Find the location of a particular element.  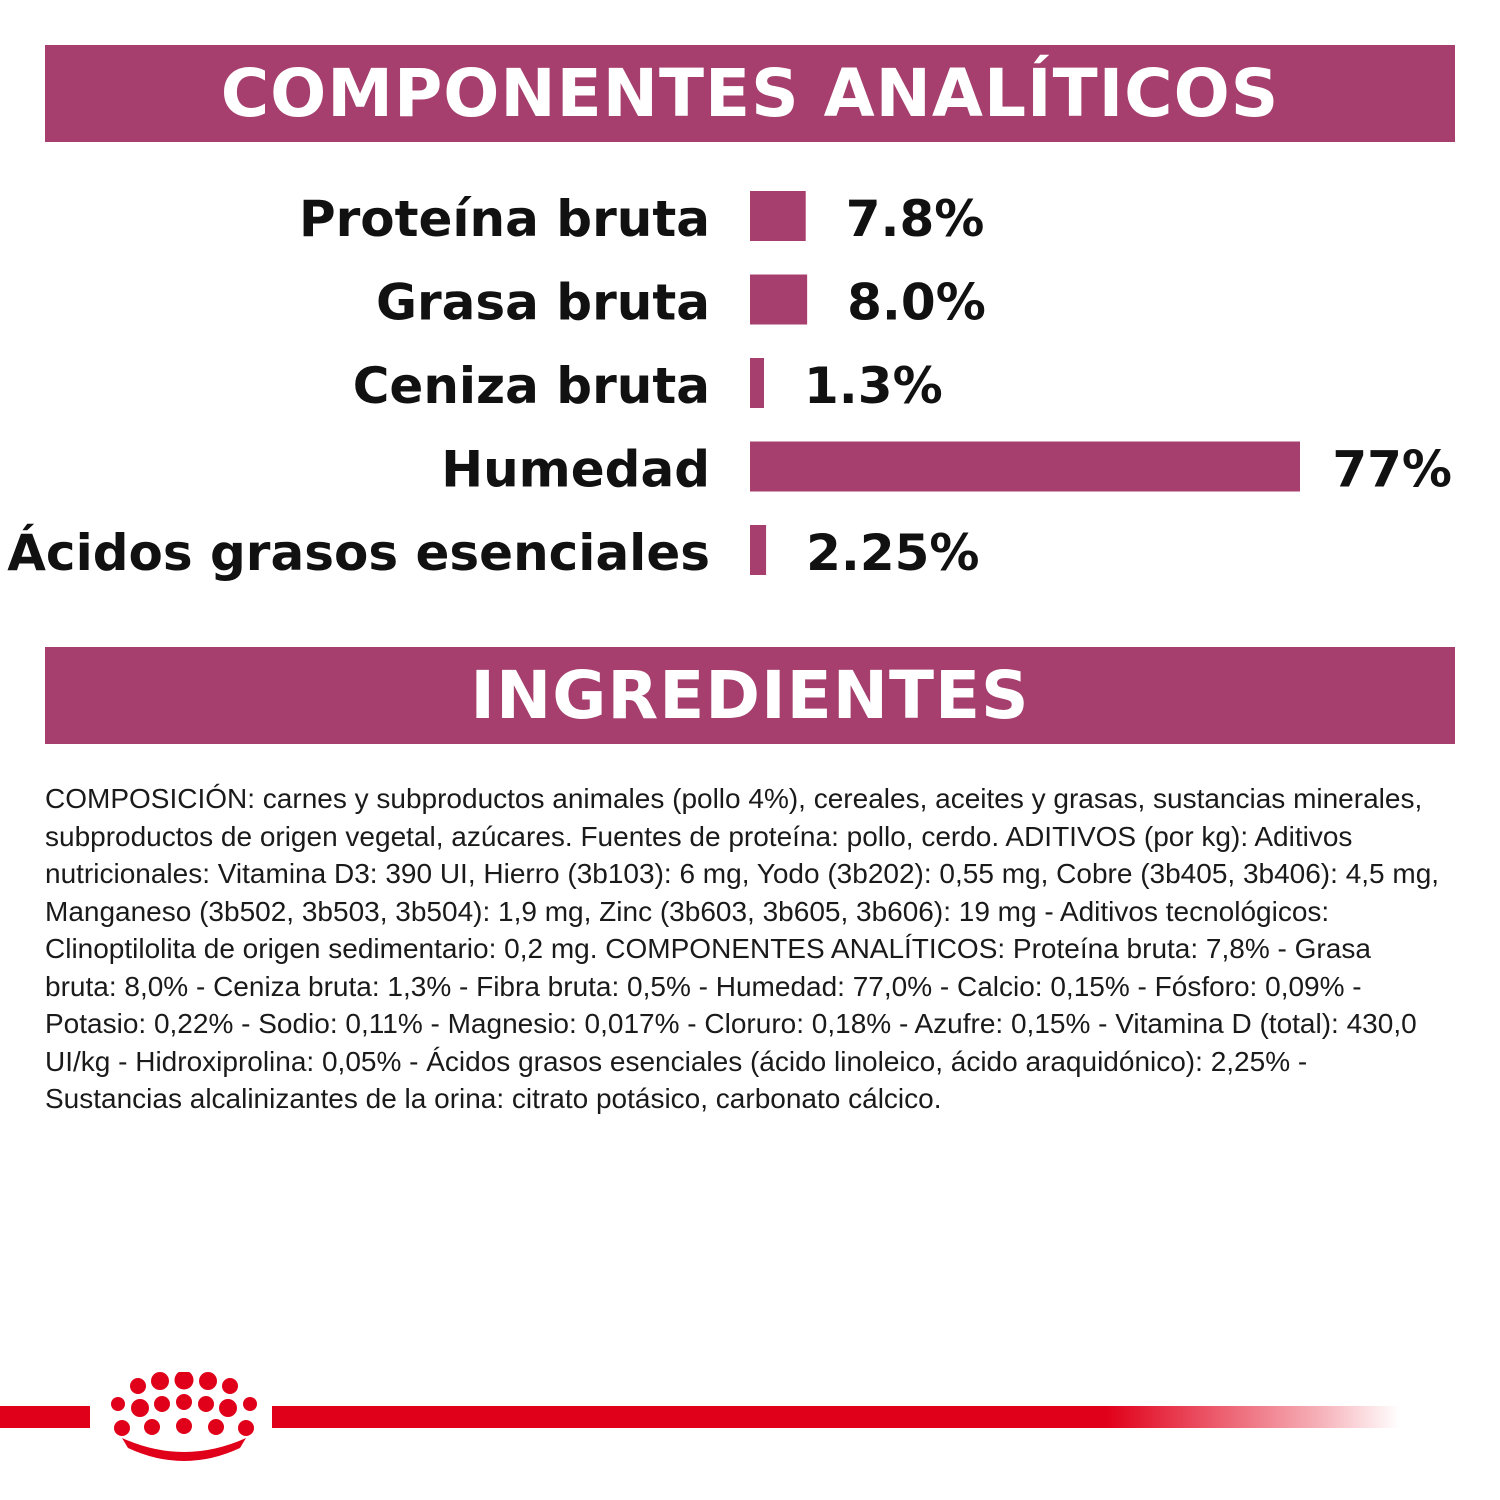

ingredients-header: INGREDIENTES is located at coordinates (750, 695).